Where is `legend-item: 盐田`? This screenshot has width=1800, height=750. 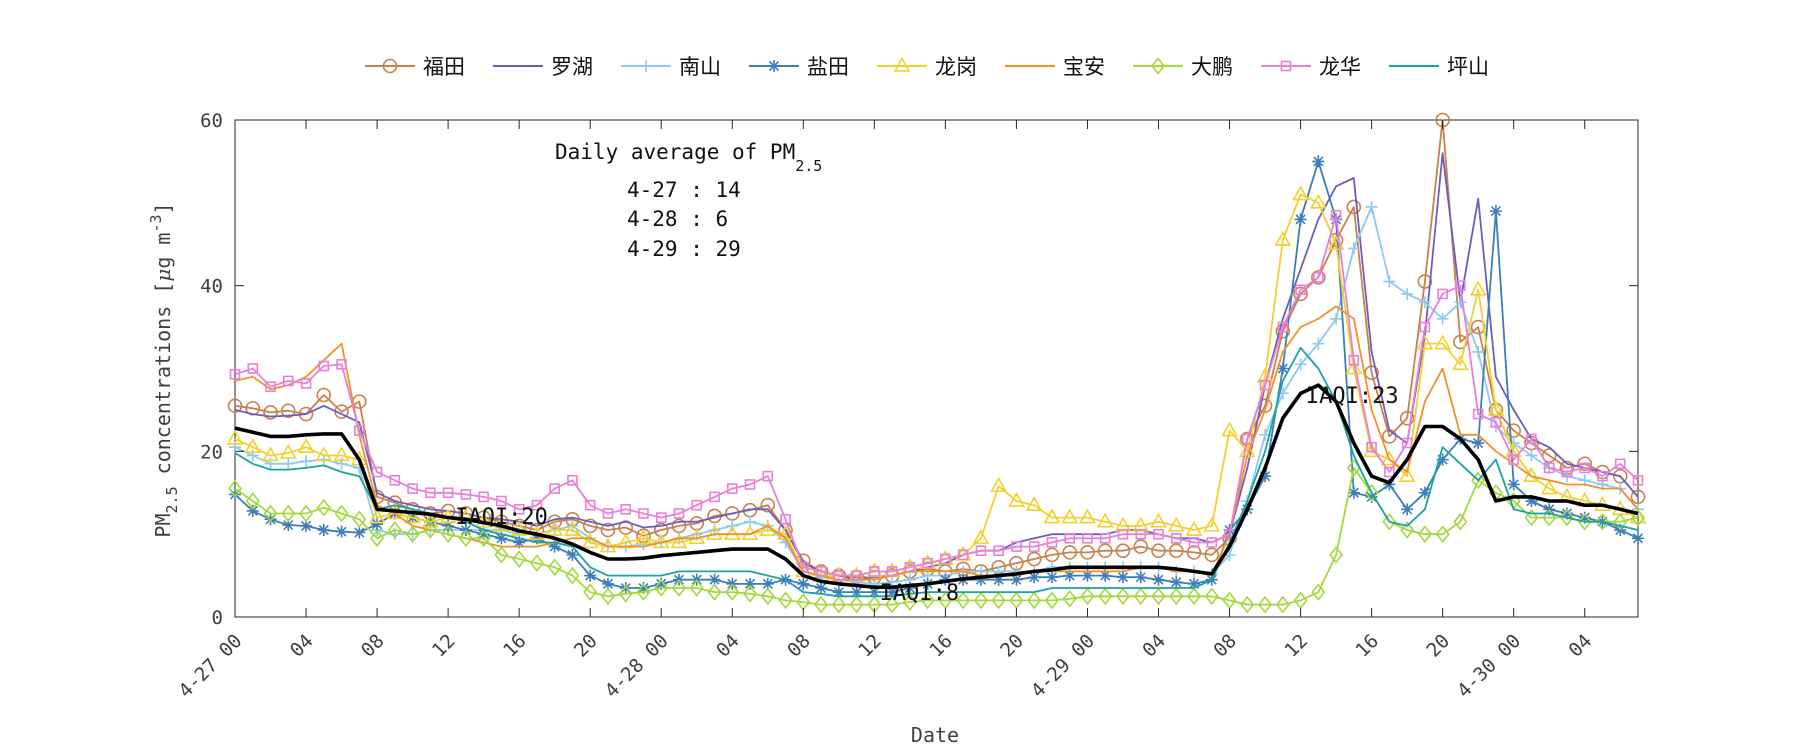
legend-item: 盐田 is located at coordinates (799, 67).